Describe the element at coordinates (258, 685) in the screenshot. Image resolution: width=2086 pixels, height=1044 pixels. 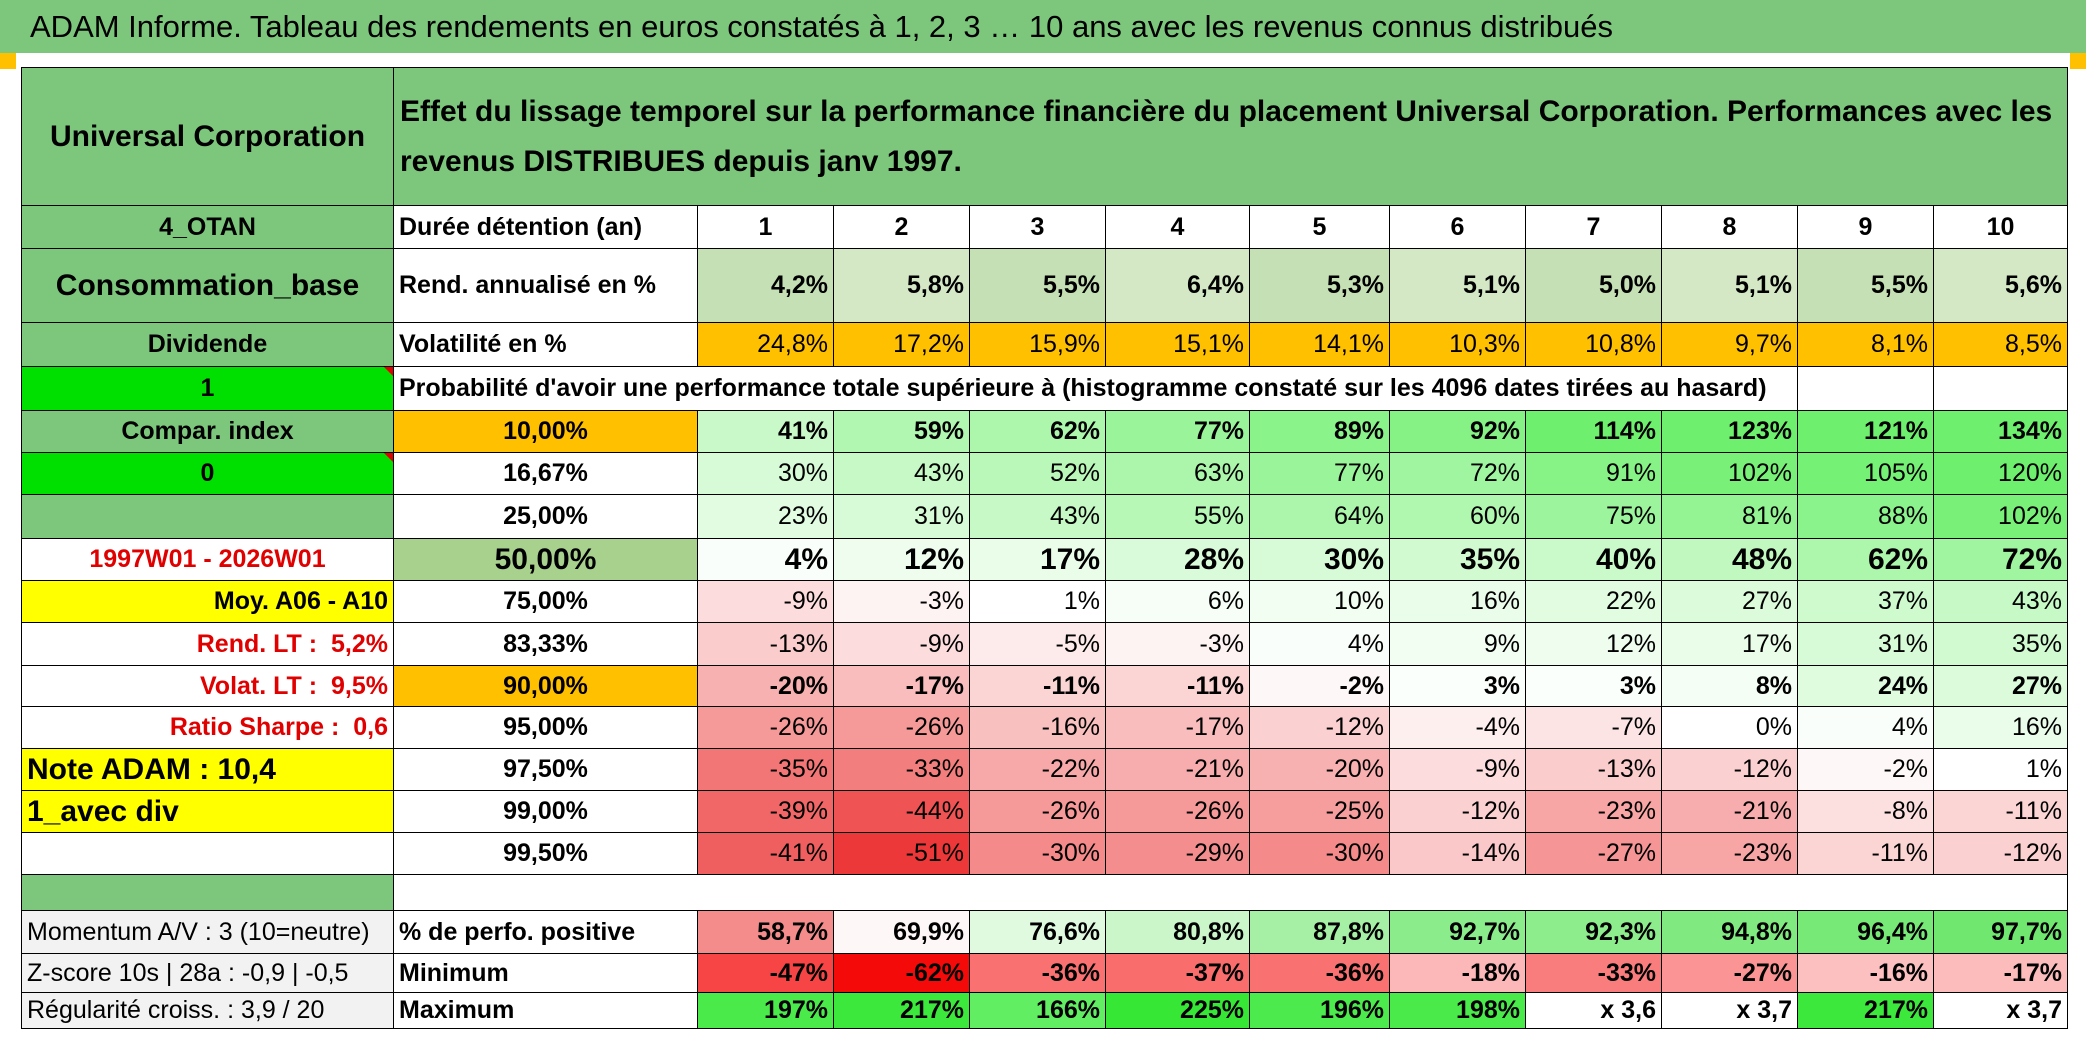
I see `volat-lt-label: Volat. LT :` at that location.